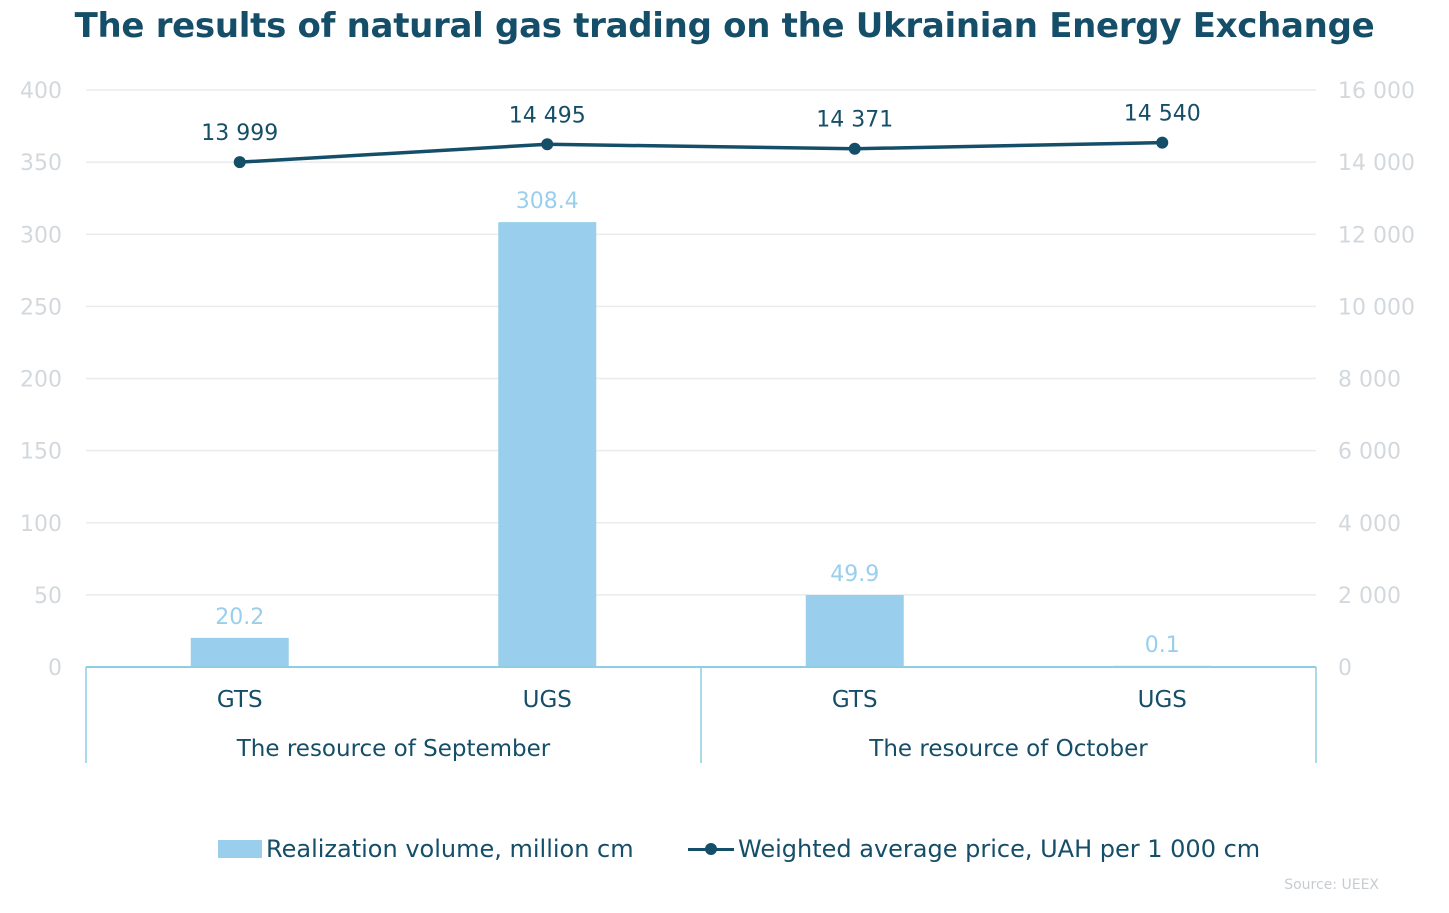 Image resolution: width=1449 pixels, height=913 pixels. What do you see at coordinates (1376, 163) in the screenshot?
I see `y-right-tick-label: 14 000` at bounding box center [1376, 163].